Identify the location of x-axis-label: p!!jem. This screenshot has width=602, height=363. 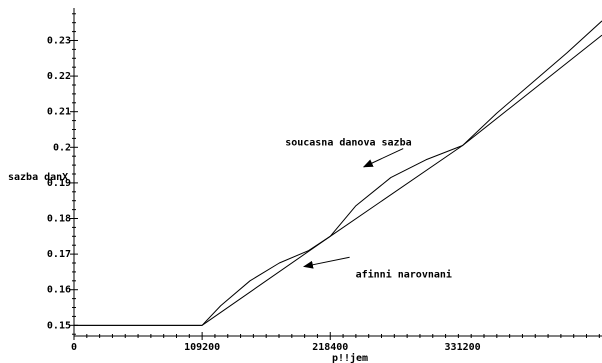
(350, 357).